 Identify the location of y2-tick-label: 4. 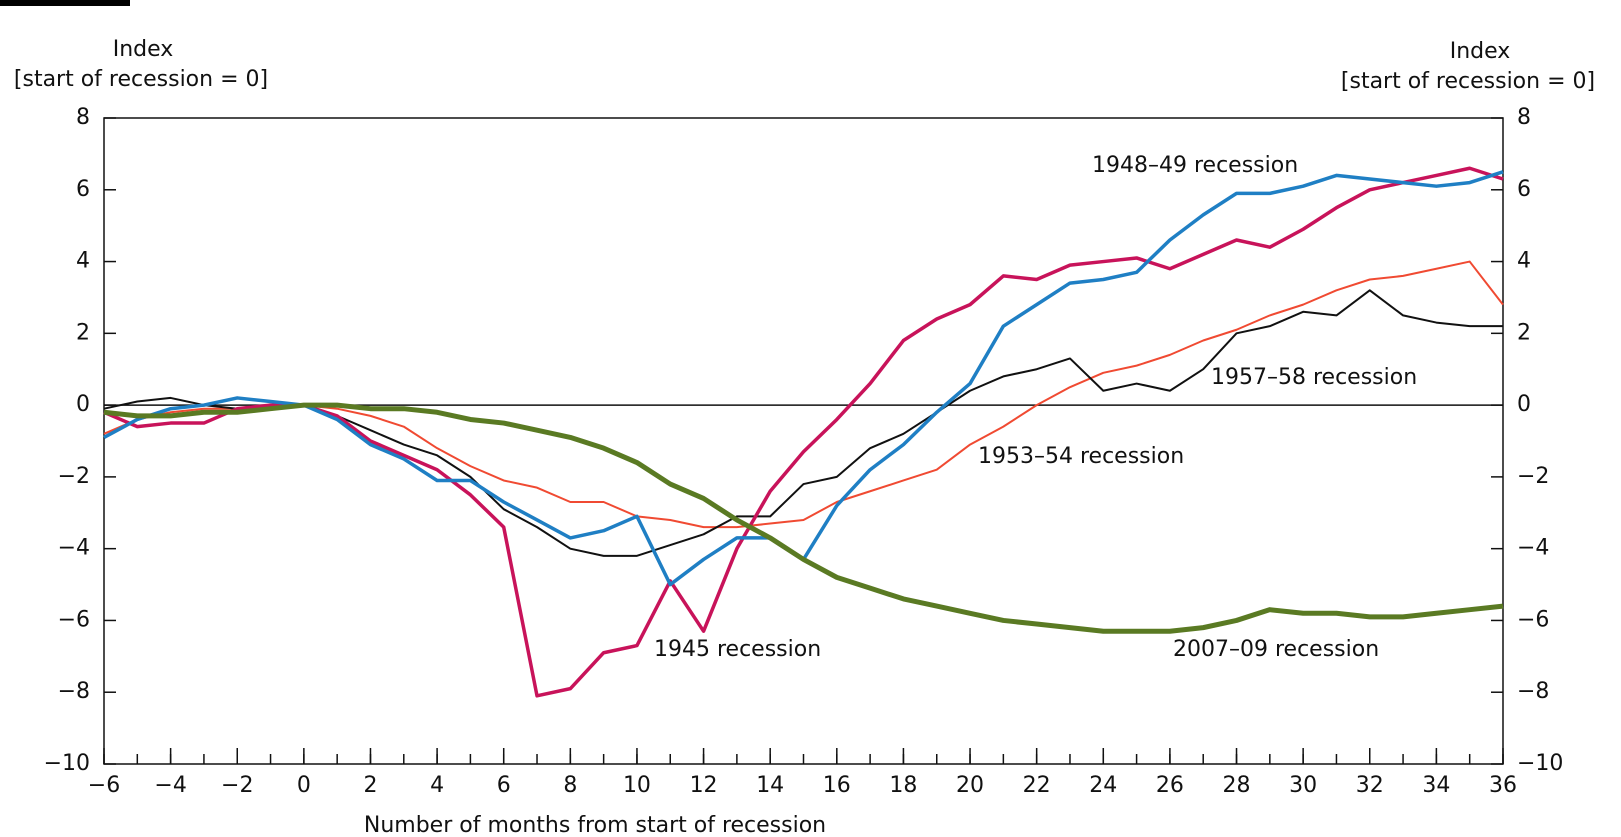
(1524, 261).